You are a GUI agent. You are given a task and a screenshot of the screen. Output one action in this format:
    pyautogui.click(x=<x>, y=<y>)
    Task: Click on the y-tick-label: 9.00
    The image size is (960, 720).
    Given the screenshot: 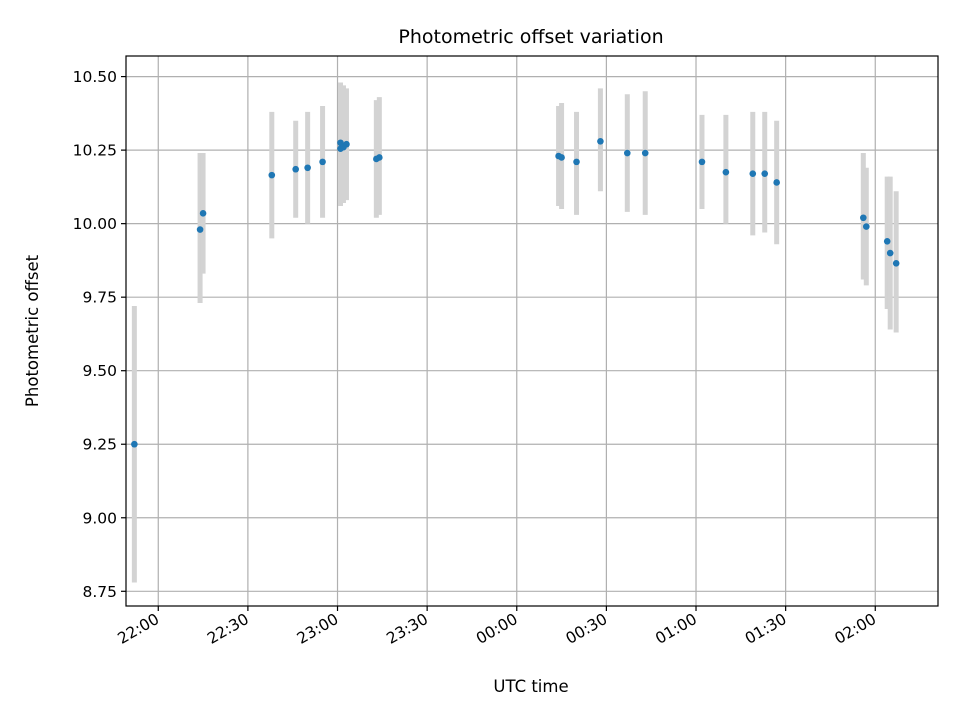 What is the action you would take?
    pyautogui.click(x=99, y=518)
    